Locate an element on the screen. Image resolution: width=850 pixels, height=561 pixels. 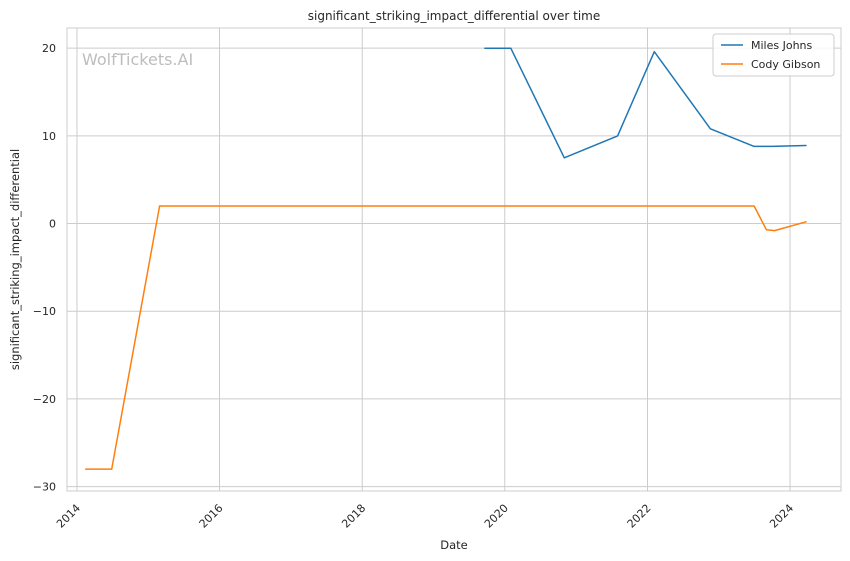
y-tick-label: −30 is located at coordinates (44, 487).